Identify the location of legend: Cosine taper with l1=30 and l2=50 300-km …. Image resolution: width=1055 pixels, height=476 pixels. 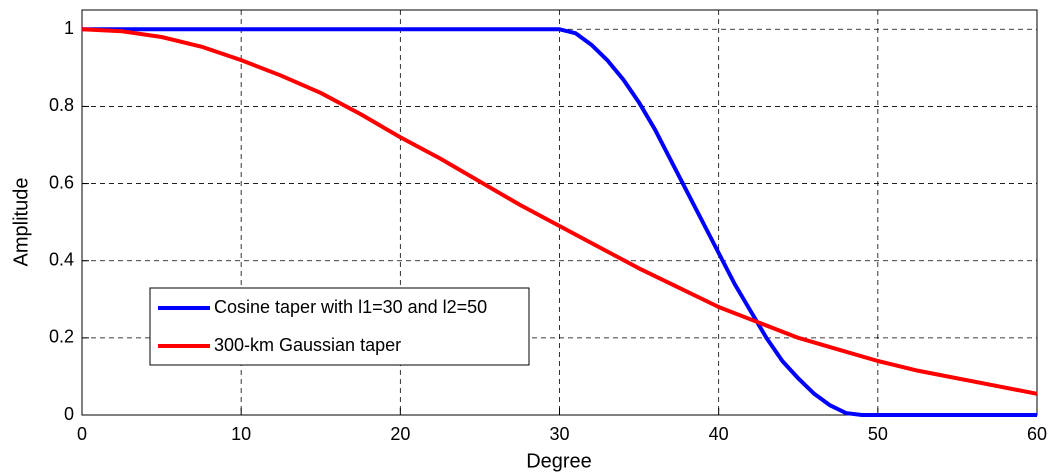
(339, 326).